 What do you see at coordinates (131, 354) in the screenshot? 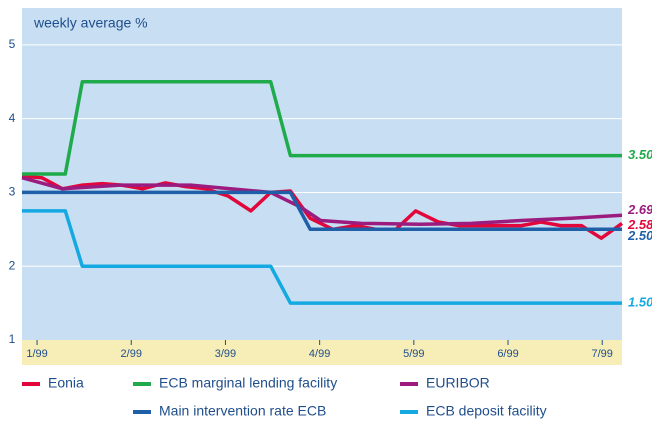
I see `x-tick-label: 2/99` at bounding box center [131, 354].